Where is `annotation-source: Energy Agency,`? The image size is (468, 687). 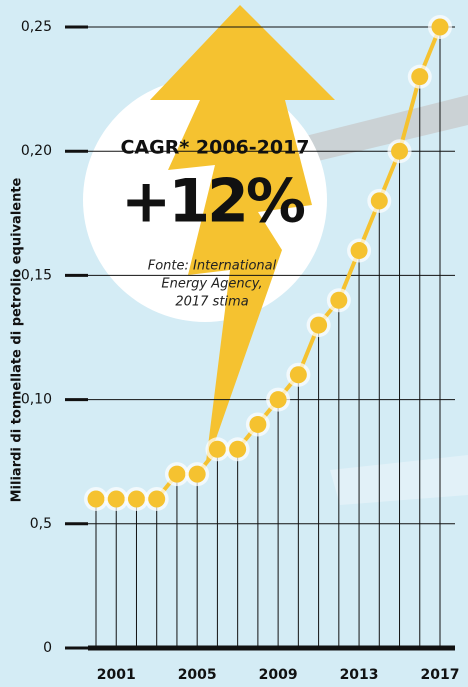
annotation-source: Energy Agency, is located at coordinates (211, 284).